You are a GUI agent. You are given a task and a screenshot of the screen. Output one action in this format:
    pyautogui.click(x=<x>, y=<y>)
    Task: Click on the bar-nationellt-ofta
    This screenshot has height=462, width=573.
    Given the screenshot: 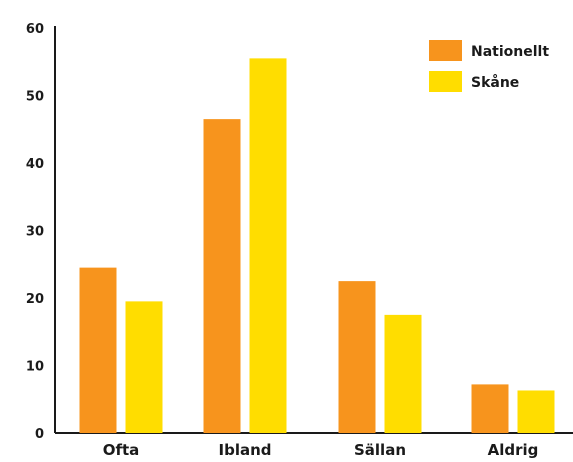 What is the action you would take?
    pyautogui.click(x=98, y=350)
    